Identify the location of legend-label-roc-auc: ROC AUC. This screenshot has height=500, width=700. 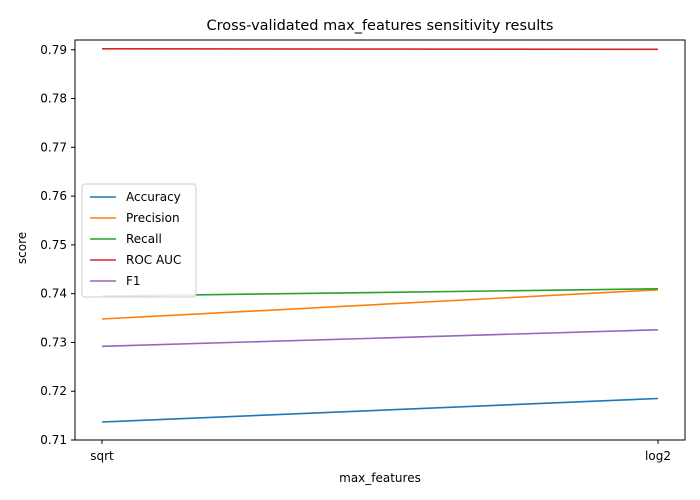
(153, 260).